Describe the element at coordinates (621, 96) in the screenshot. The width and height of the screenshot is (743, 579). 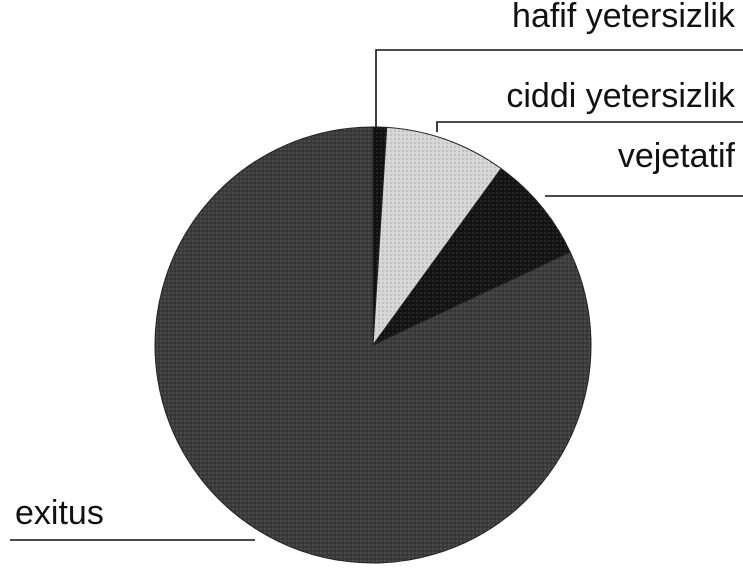
I see `slice-label: ciddi yetersizlik` at that location.